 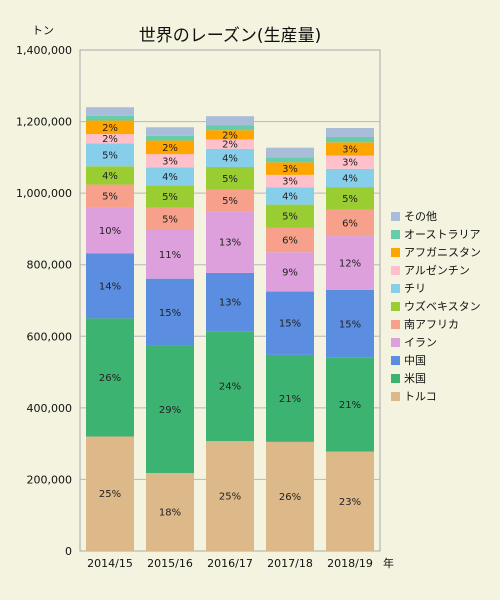 I want to click on legend-label: オーストラリア, so click(x=442, y=234).